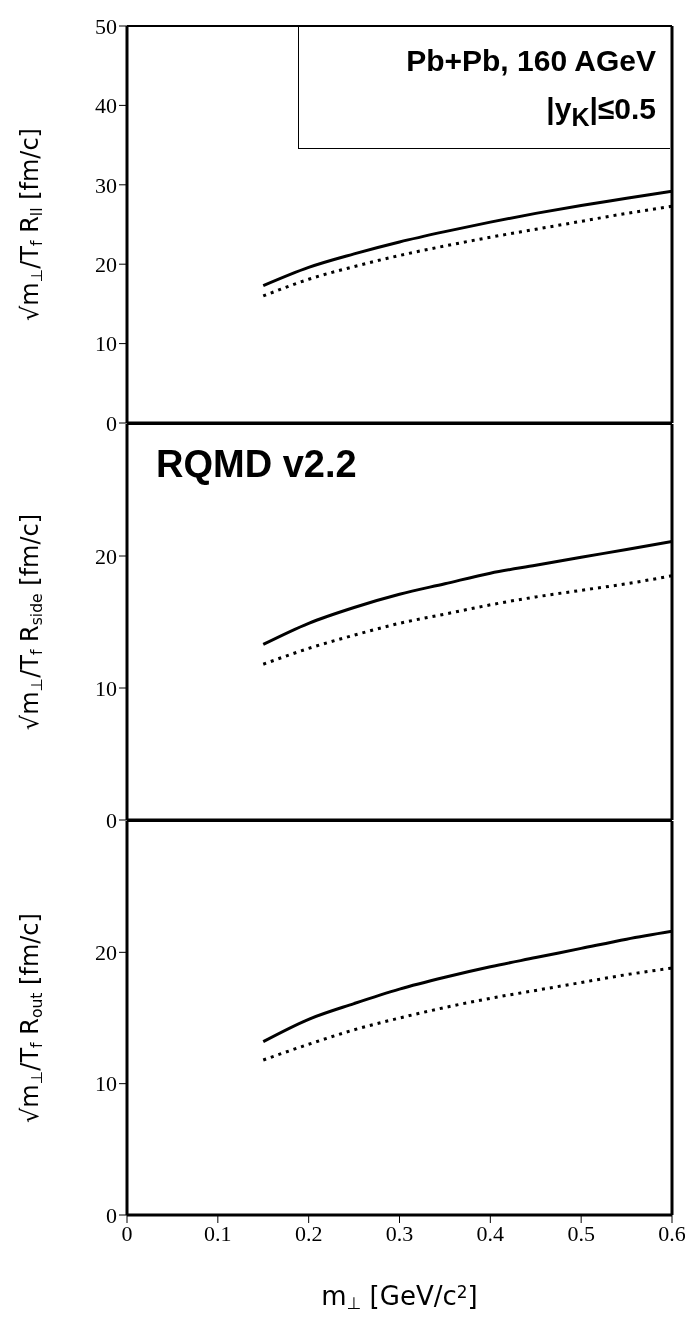  I want to click on y-tick-label: 50, so click(106, 26).